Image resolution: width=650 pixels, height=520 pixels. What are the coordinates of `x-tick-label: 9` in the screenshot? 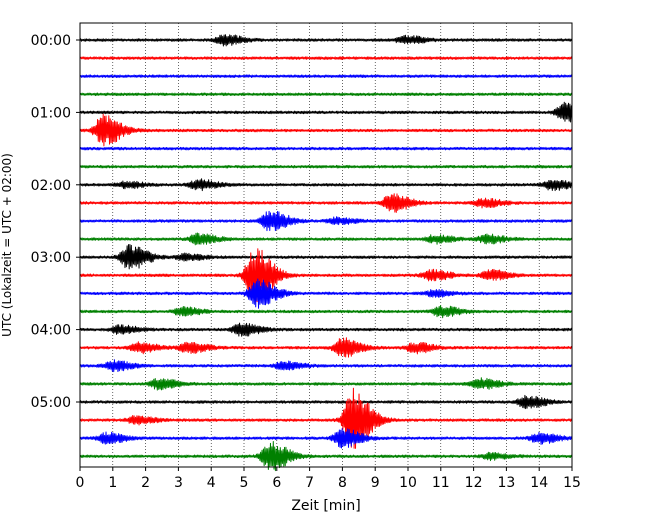 It's located at (375, 483).